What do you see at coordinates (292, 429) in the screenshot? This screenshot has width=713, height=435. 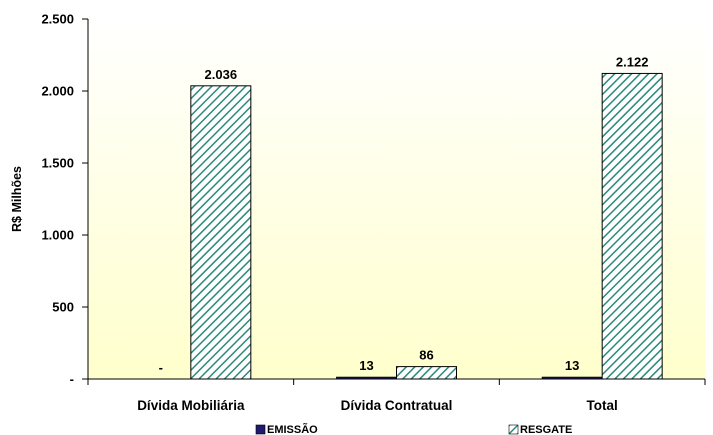 I see `legend-label-emissao: EMISSÃO` at bounding box center [292, 429].